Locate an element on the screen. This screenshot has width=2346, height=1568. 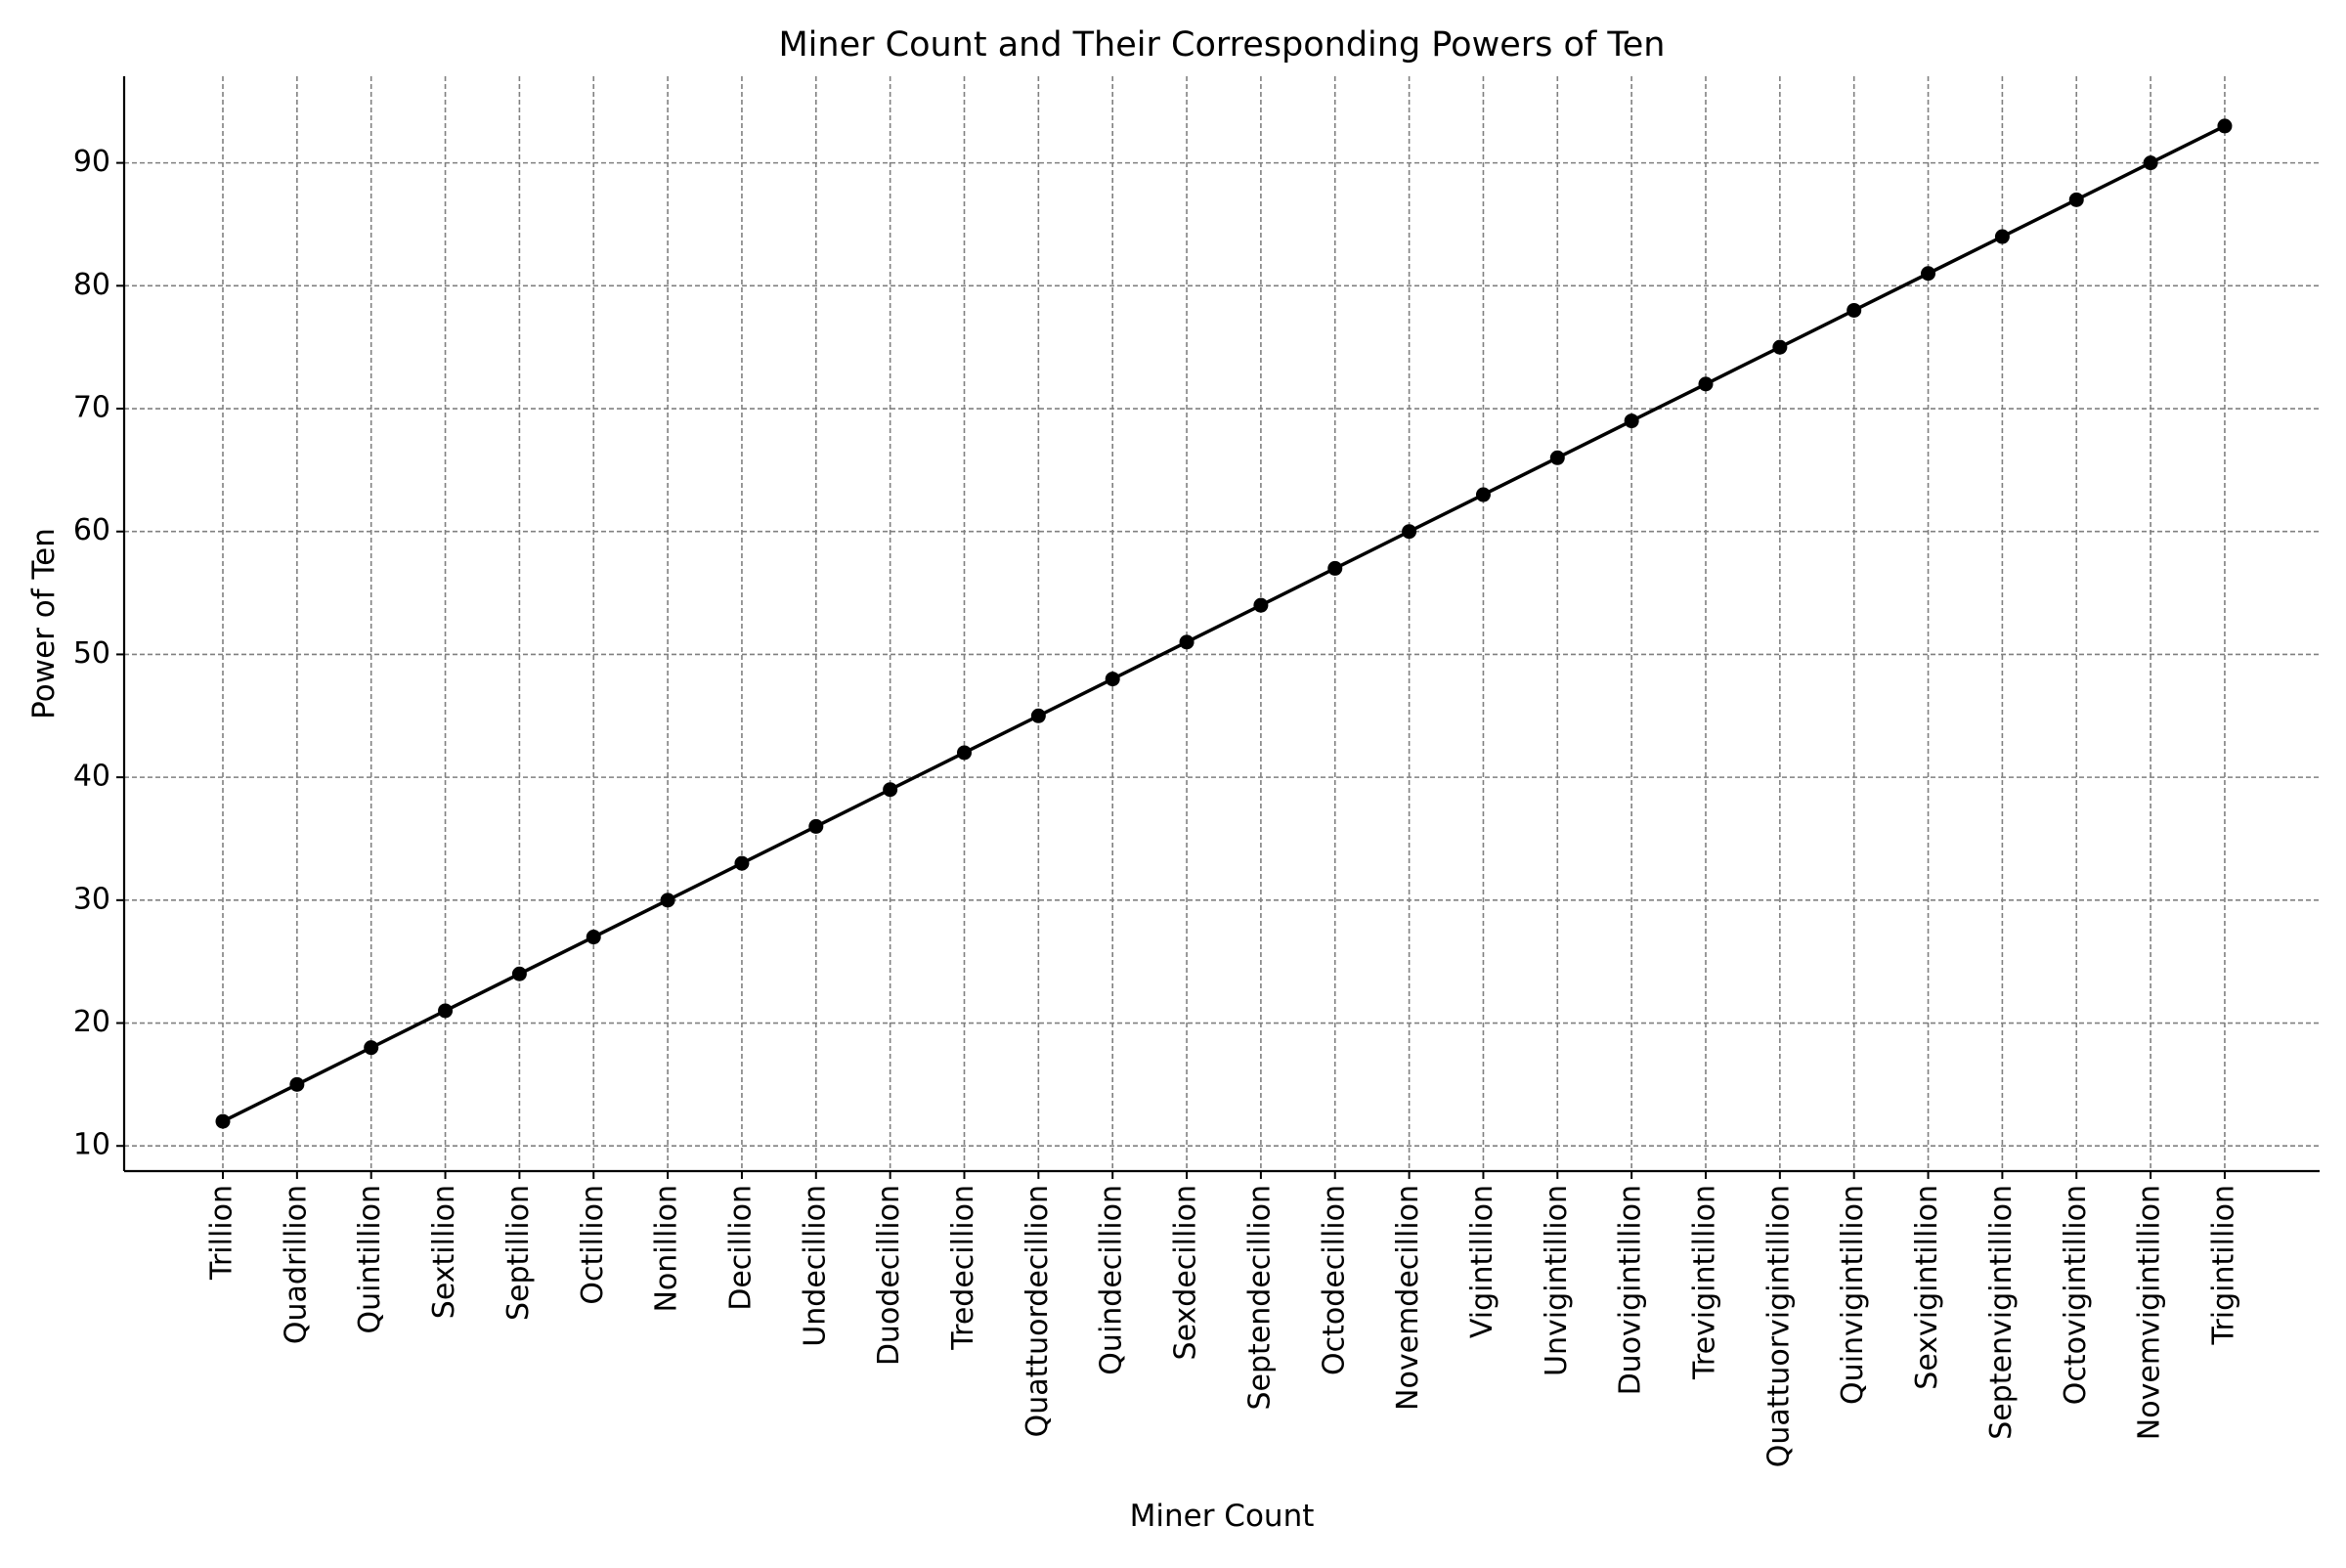
x-tick-label: Septendecillion is located at coordinates (1260, 1298).